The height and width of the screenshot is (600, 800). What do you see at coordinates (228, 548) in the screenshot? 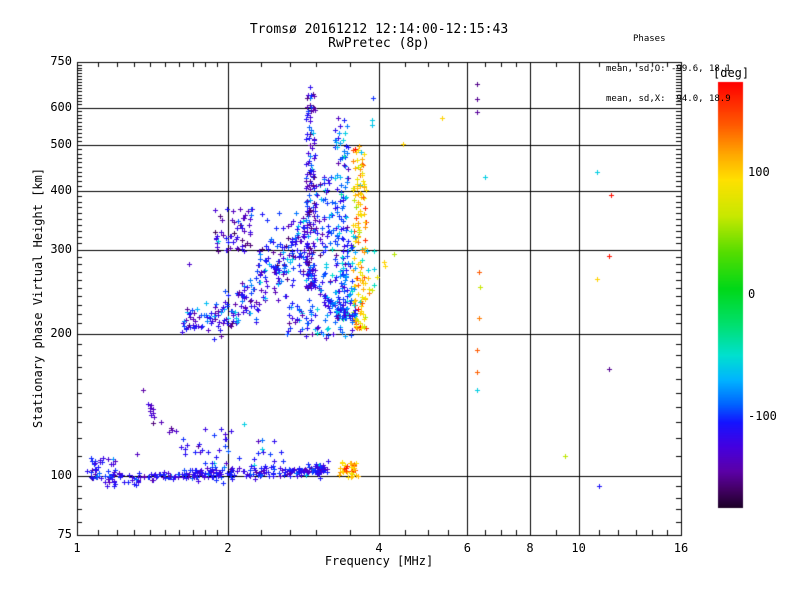
I see `x-tick-label-2: 2` at bounding box center [228, 548].